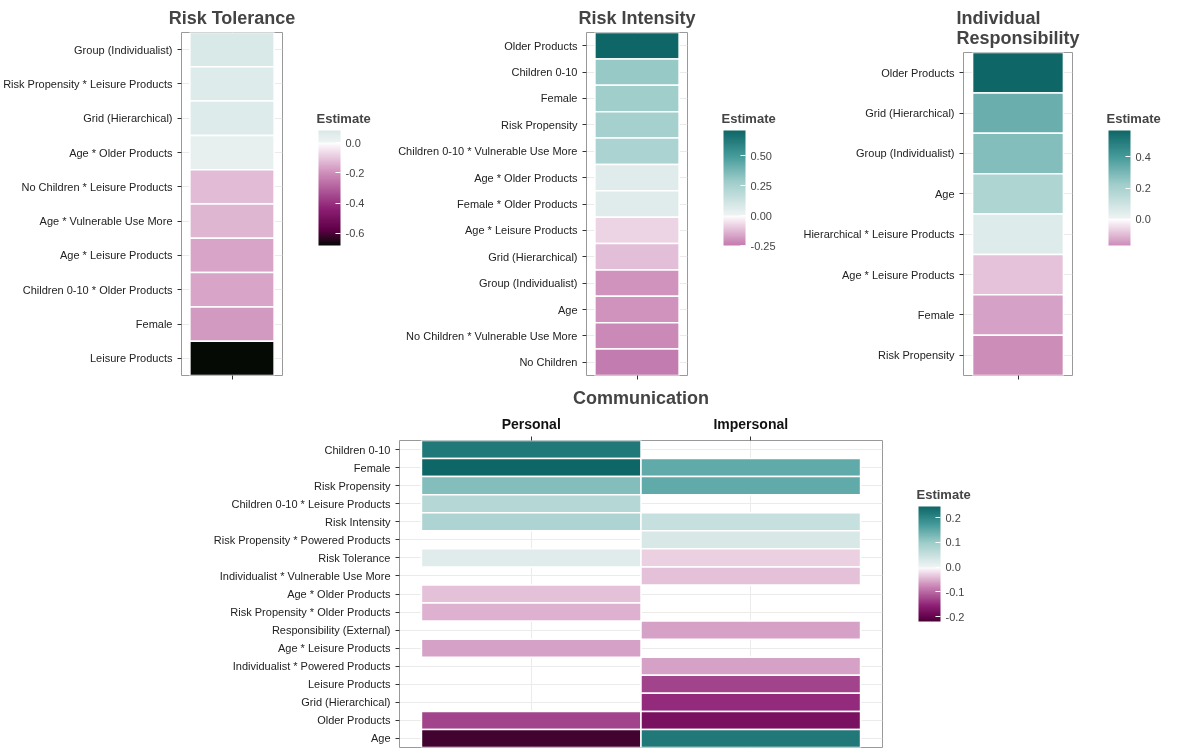 The width and height of the screenshot is (1198, 755). I want to click on y-tick-label: Individualist * Powered Products, so click(311, 666).